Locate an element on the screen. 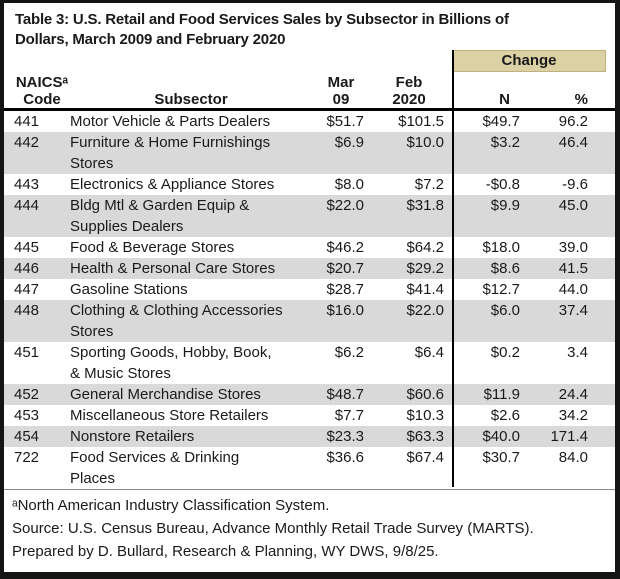 The image size is (620, 579). cell-change-pct: 34.2 is located at coordinates (573, 415).